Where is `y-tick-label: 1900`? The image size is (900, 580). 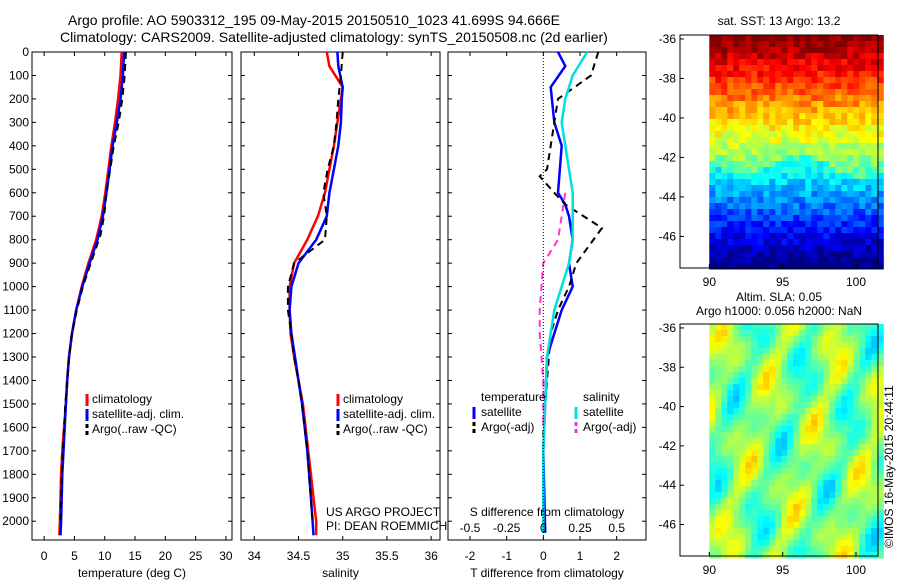
y-tick-label: 1900 is located at coordinates (15, 498).